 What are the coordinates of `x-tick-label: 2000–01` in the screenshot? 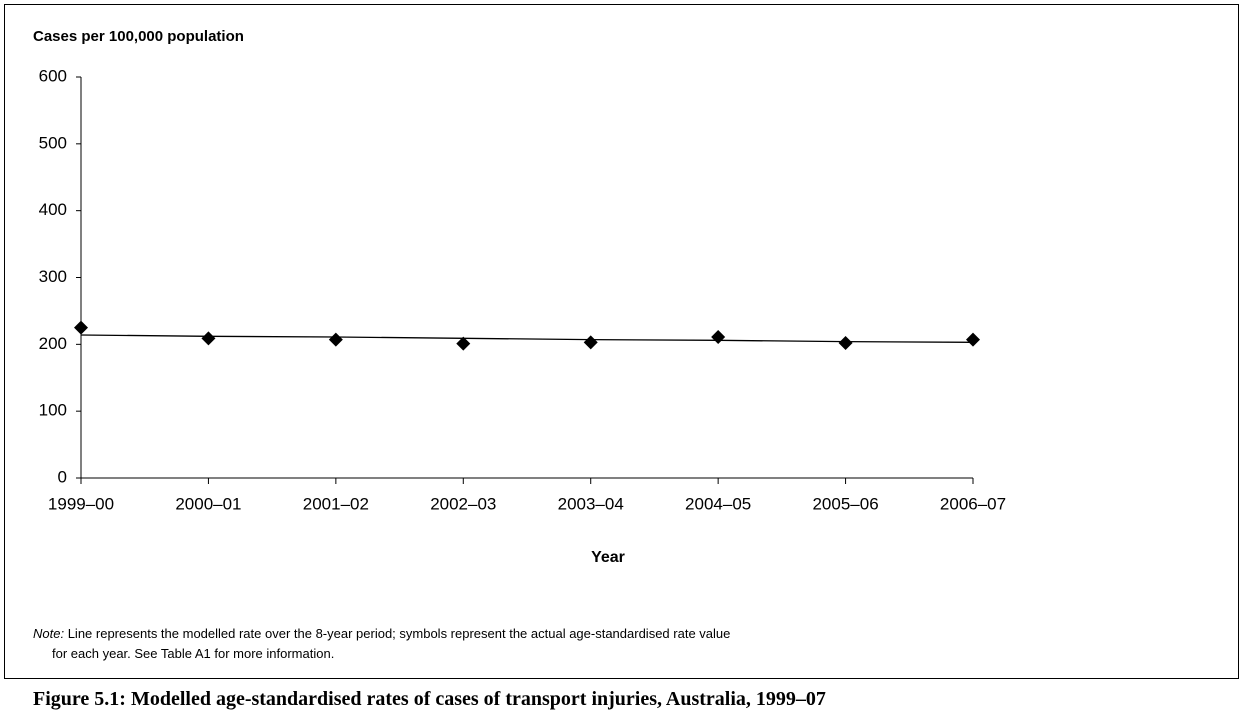 It's located at (208, 503).